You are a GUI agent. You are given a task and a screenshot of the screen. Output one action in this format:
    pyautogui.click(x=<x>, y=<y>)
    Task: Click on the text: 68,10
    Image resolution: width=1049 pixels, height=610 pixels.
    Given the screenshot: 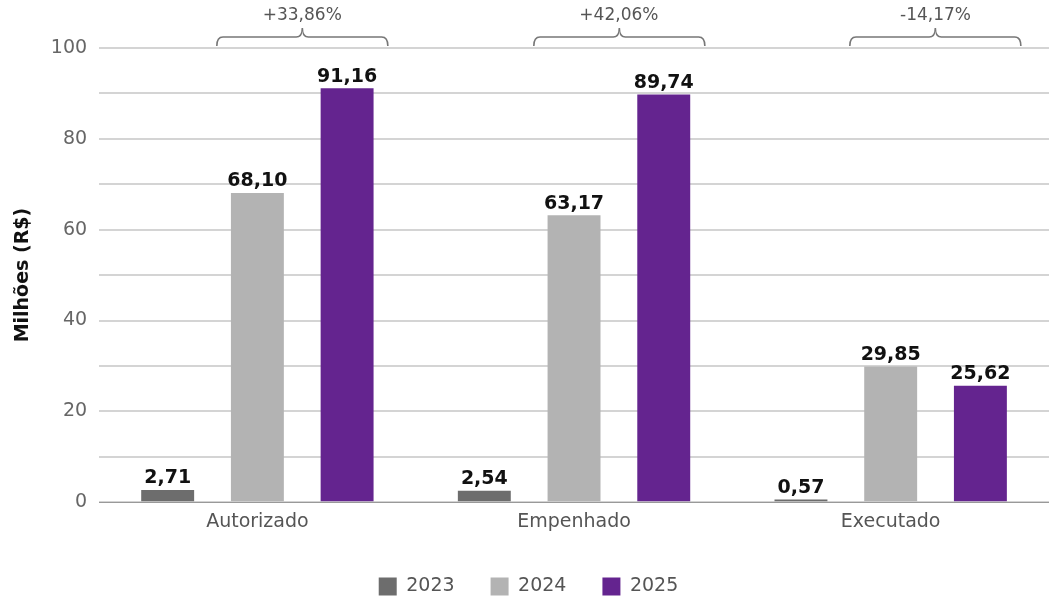 What is the action you would take?
    pyautogui.click(x=257, y=179)
    